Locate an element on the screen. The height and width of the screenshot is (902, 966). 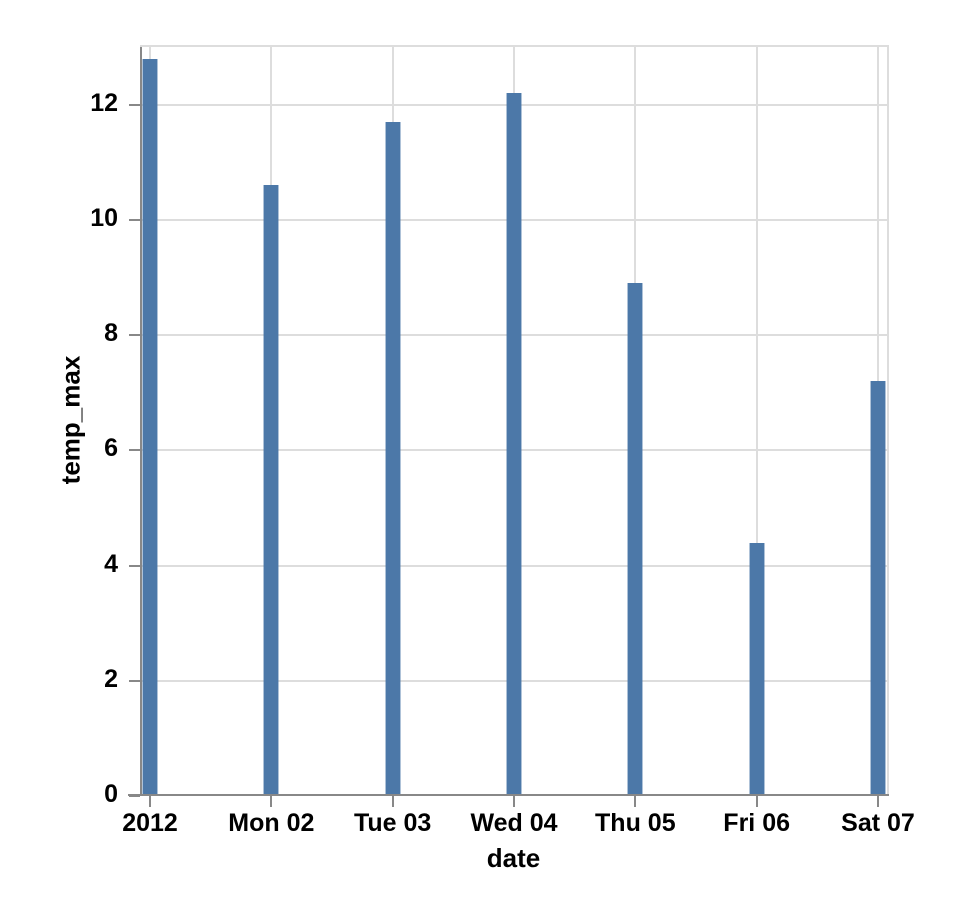
y-tick-label: 8 is located at coordinates (111, 333).